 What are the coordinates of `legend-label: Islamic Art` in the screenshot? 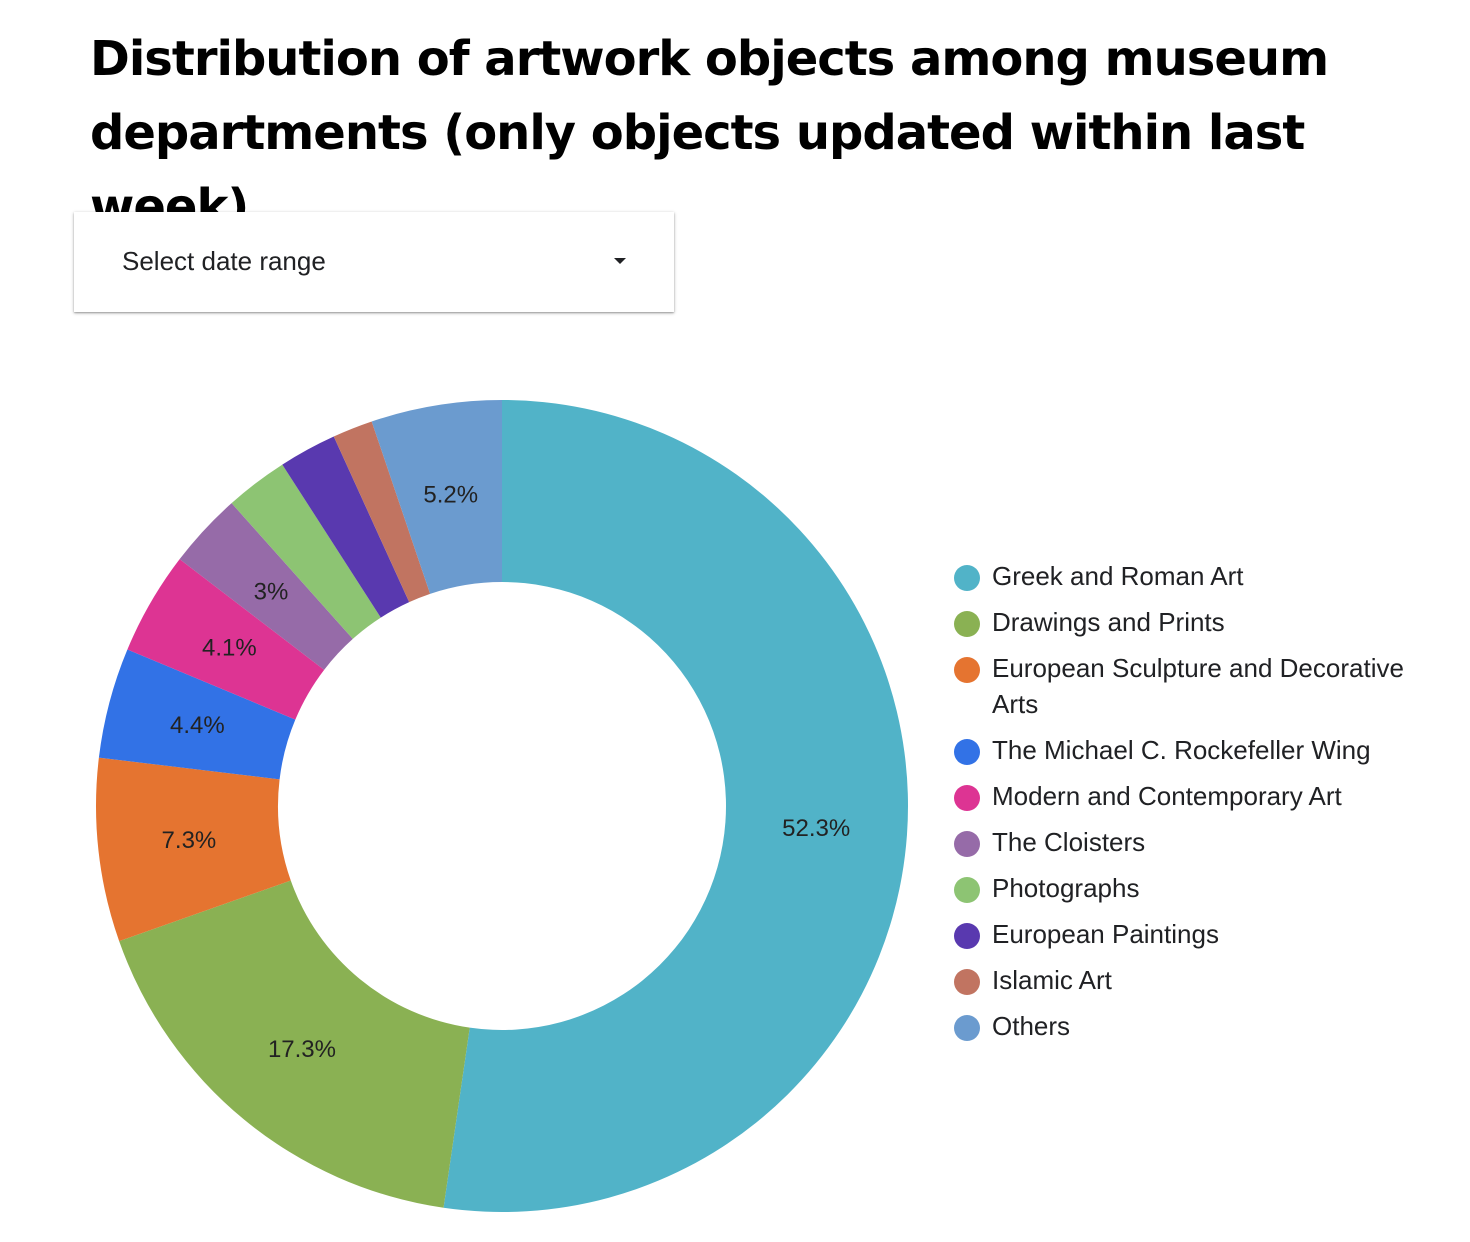 It's located at (1052, 980).